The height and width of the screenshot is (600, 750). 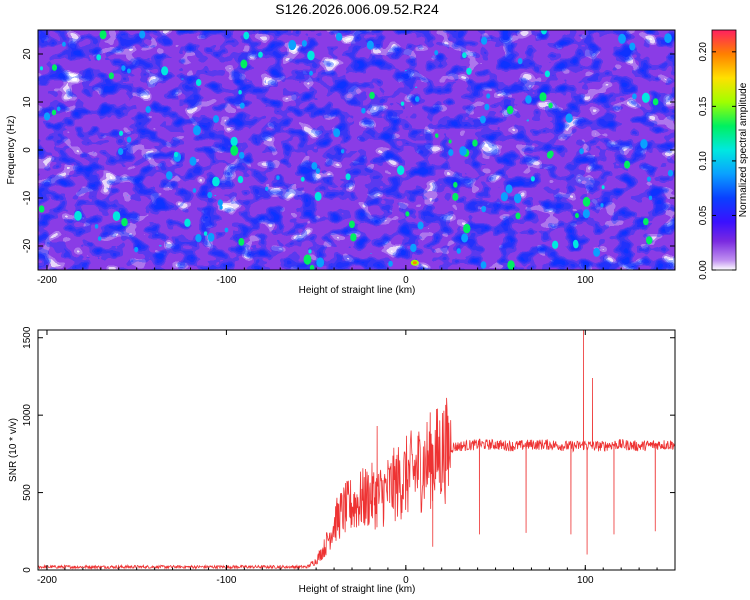 What do you see at coordinates (27, 197) in the screenshot?
I see `y-tick-label: -10` at bounding box center [27, 197].